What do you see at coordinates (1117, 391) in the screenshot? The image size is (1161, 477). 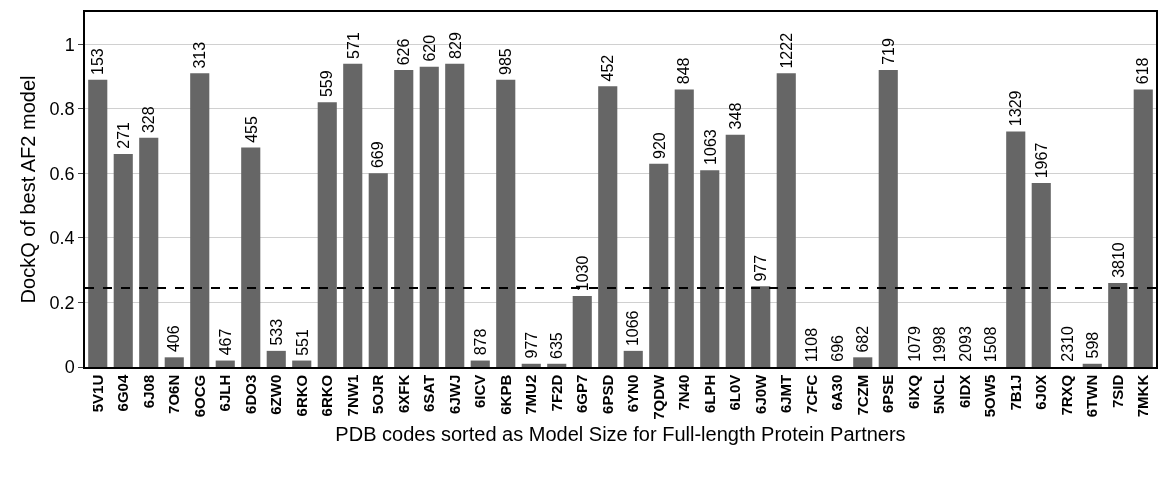 I see `x-tick-label: 7SID` at bounding box center [1117, 391].